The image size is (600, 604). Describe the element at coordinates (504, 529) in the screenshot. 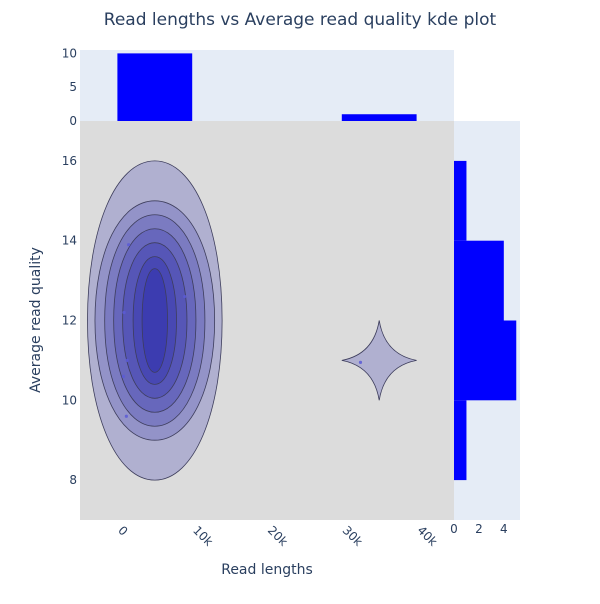

I see `right-x-tick-label-3: 4` at that location.